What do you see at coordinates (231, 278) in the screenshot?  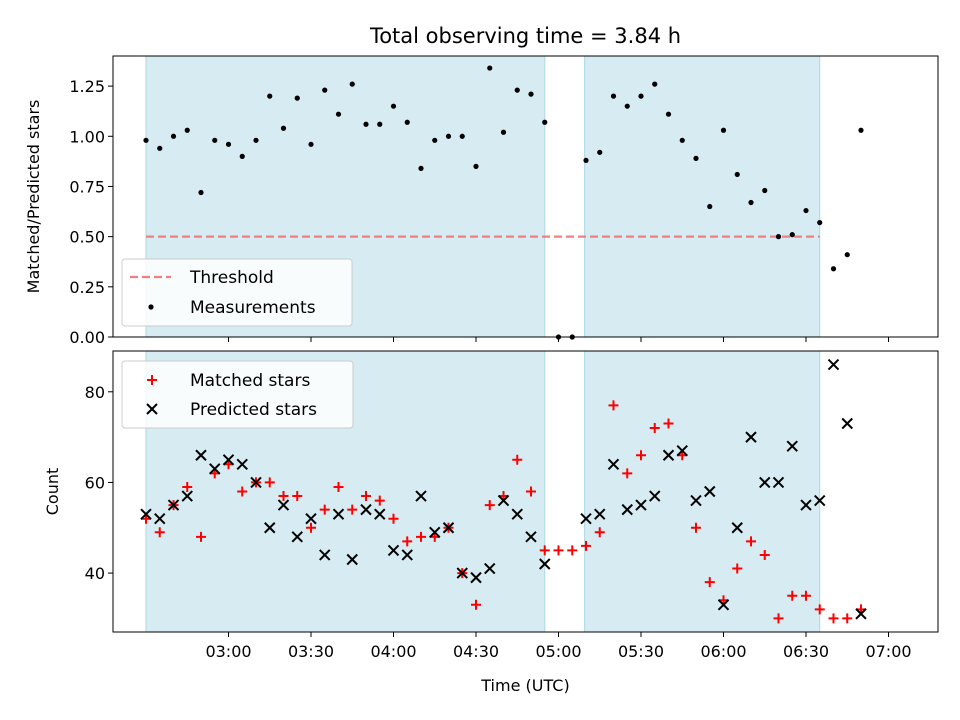 I see `legend-threshold-label: Threshold` at bounding box center [231, 278].